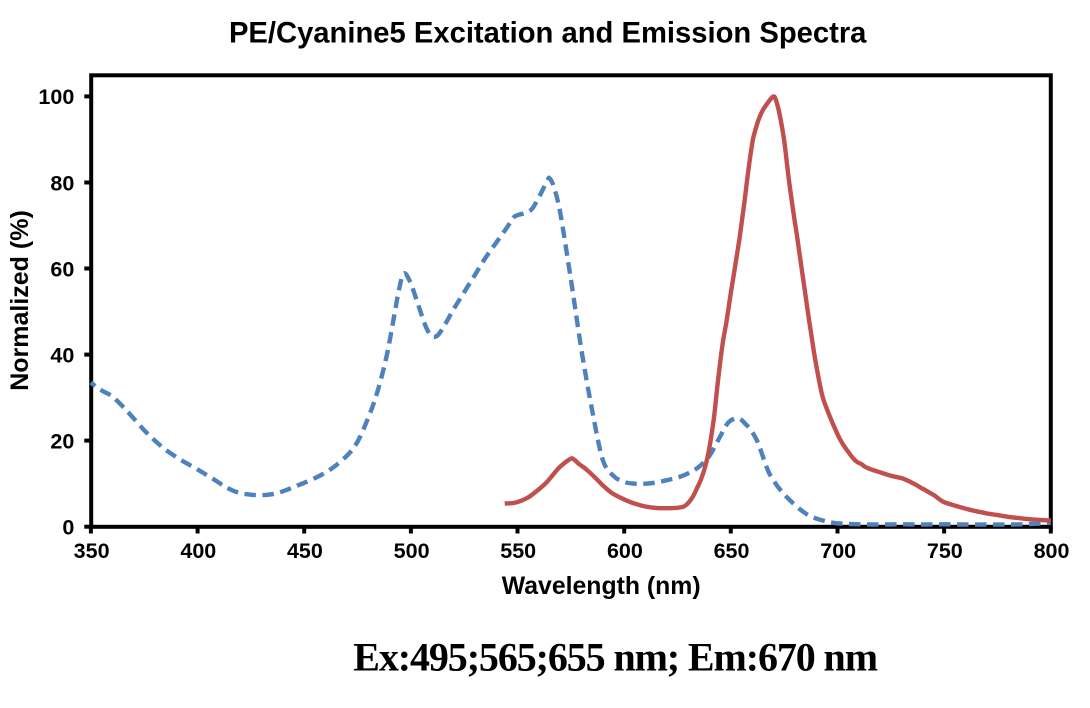  What do you see at coordinates (20, 300) in the screenshot?
I see `svg-text: Normalized (%)` at bounding box center [20, 300].